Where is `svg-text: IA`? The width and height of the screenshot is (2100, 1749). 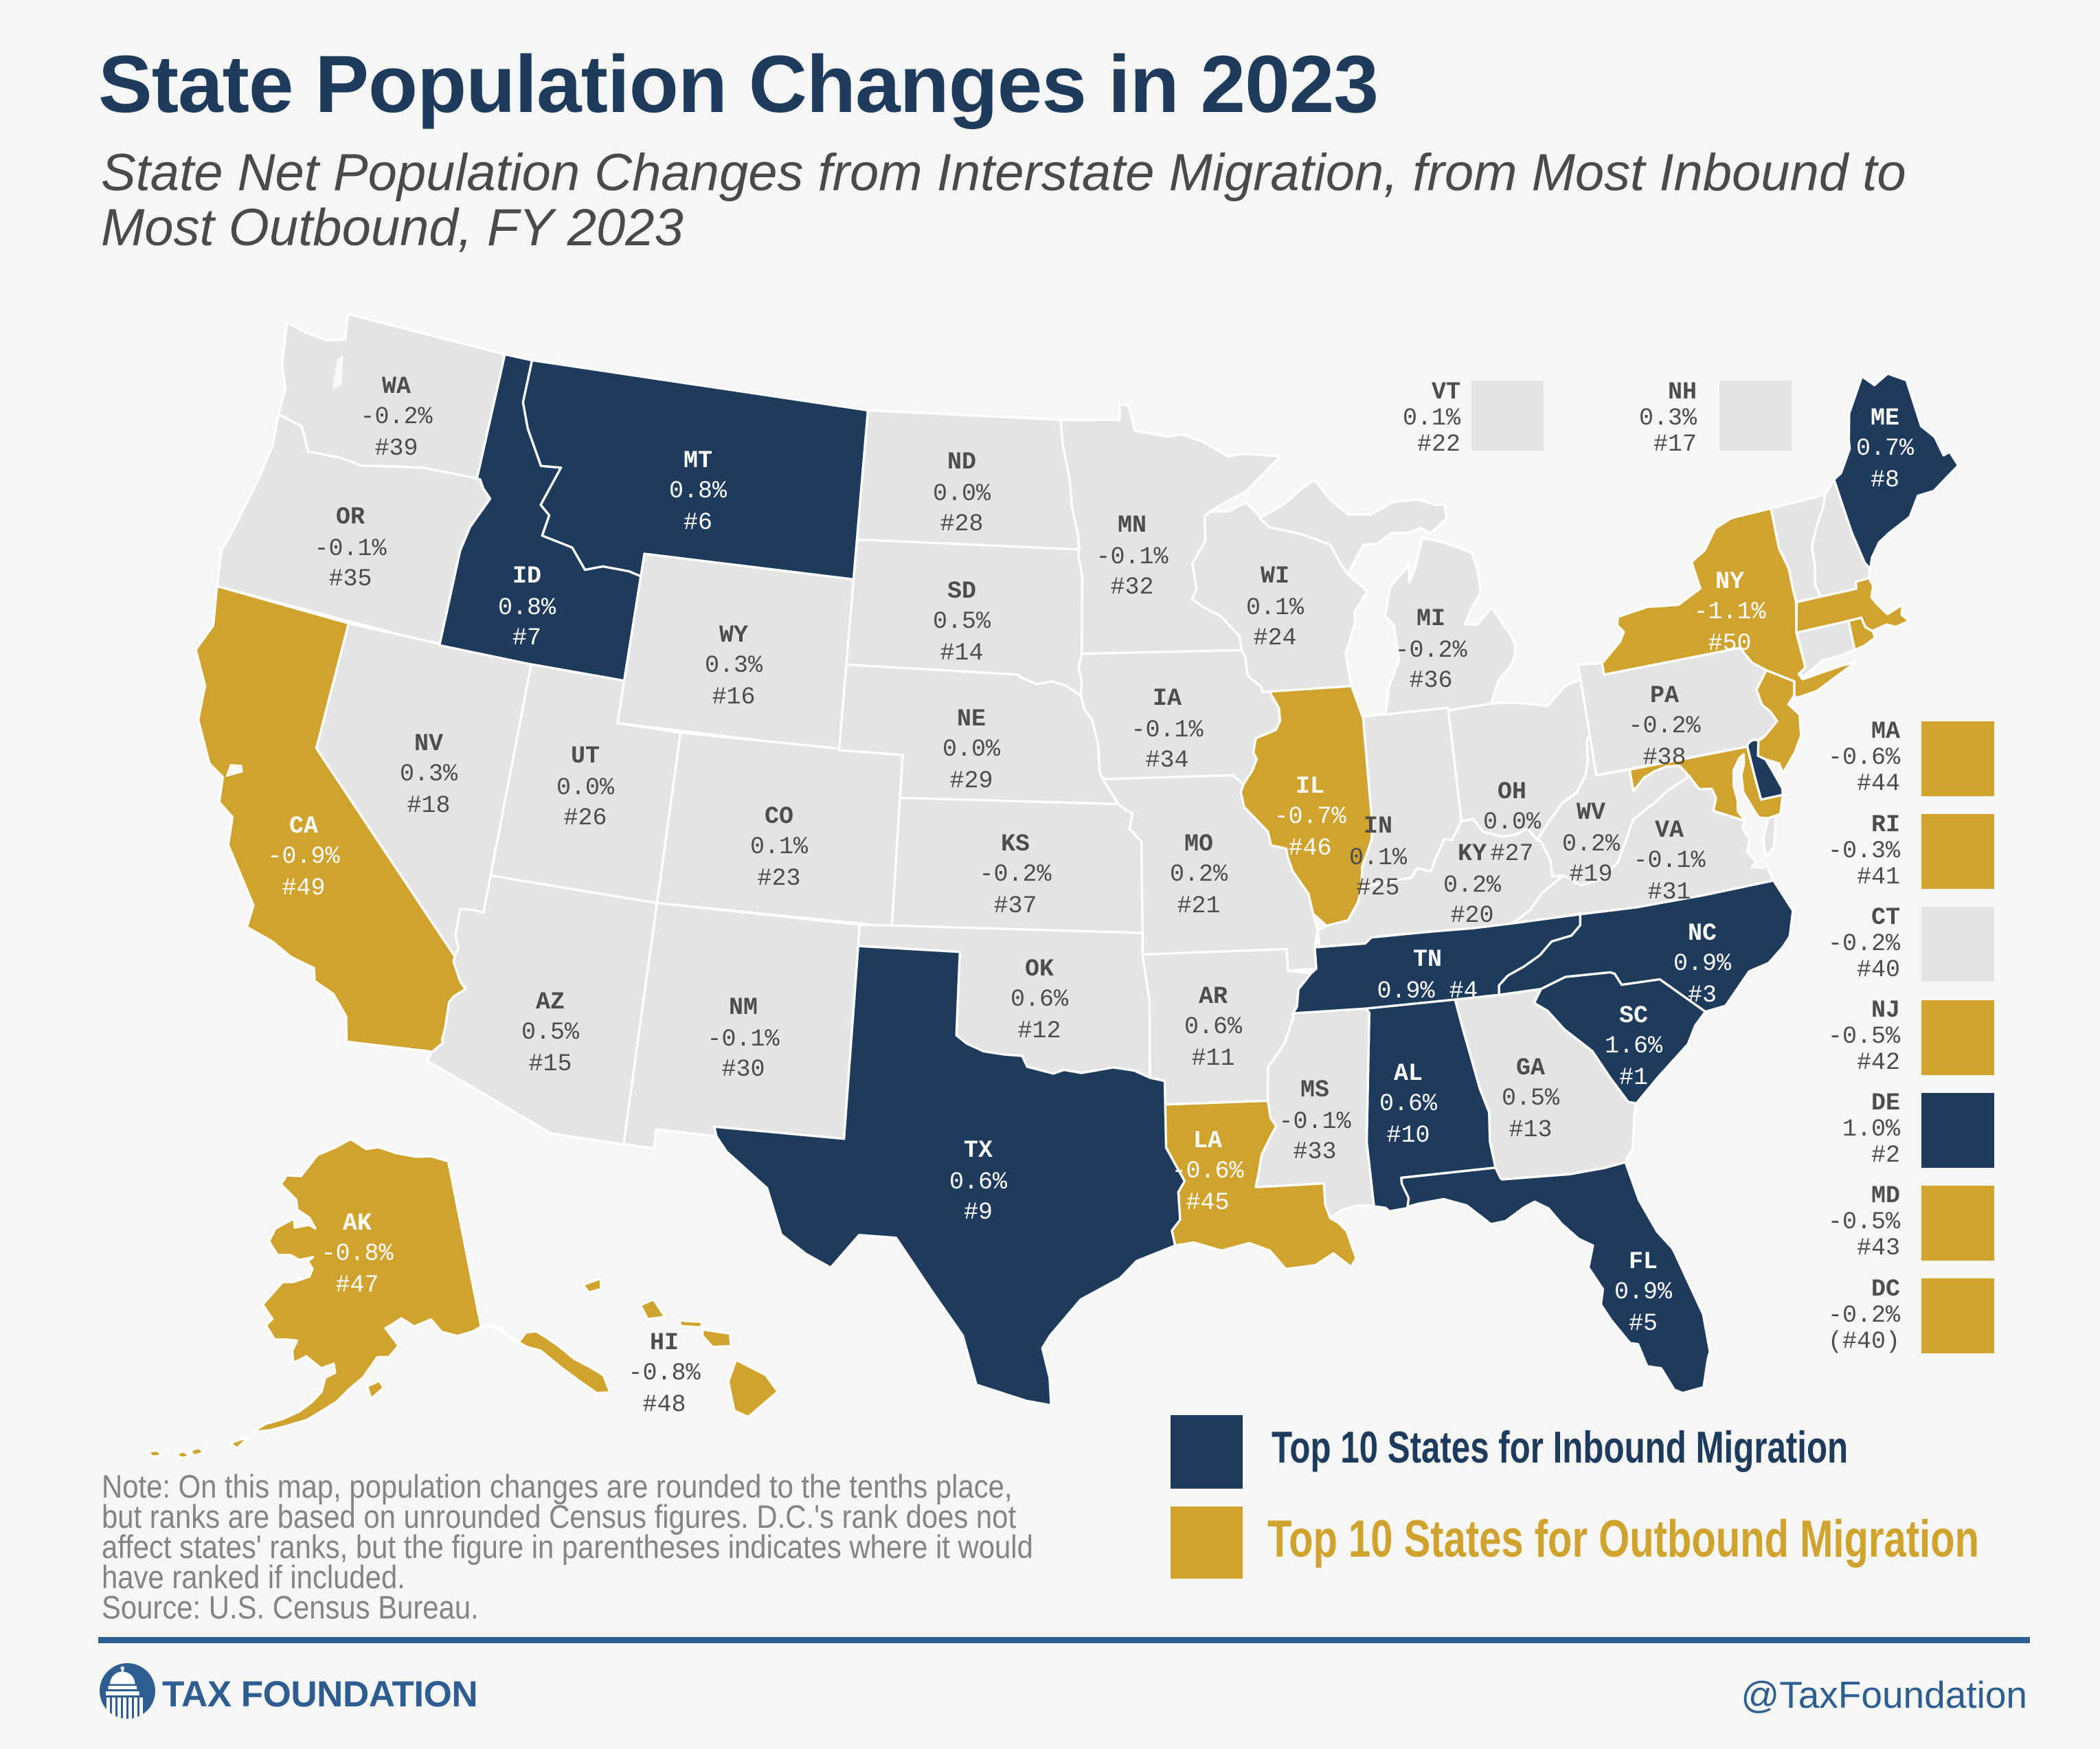 svg-text: IA is located at coordinates (1167, 698).